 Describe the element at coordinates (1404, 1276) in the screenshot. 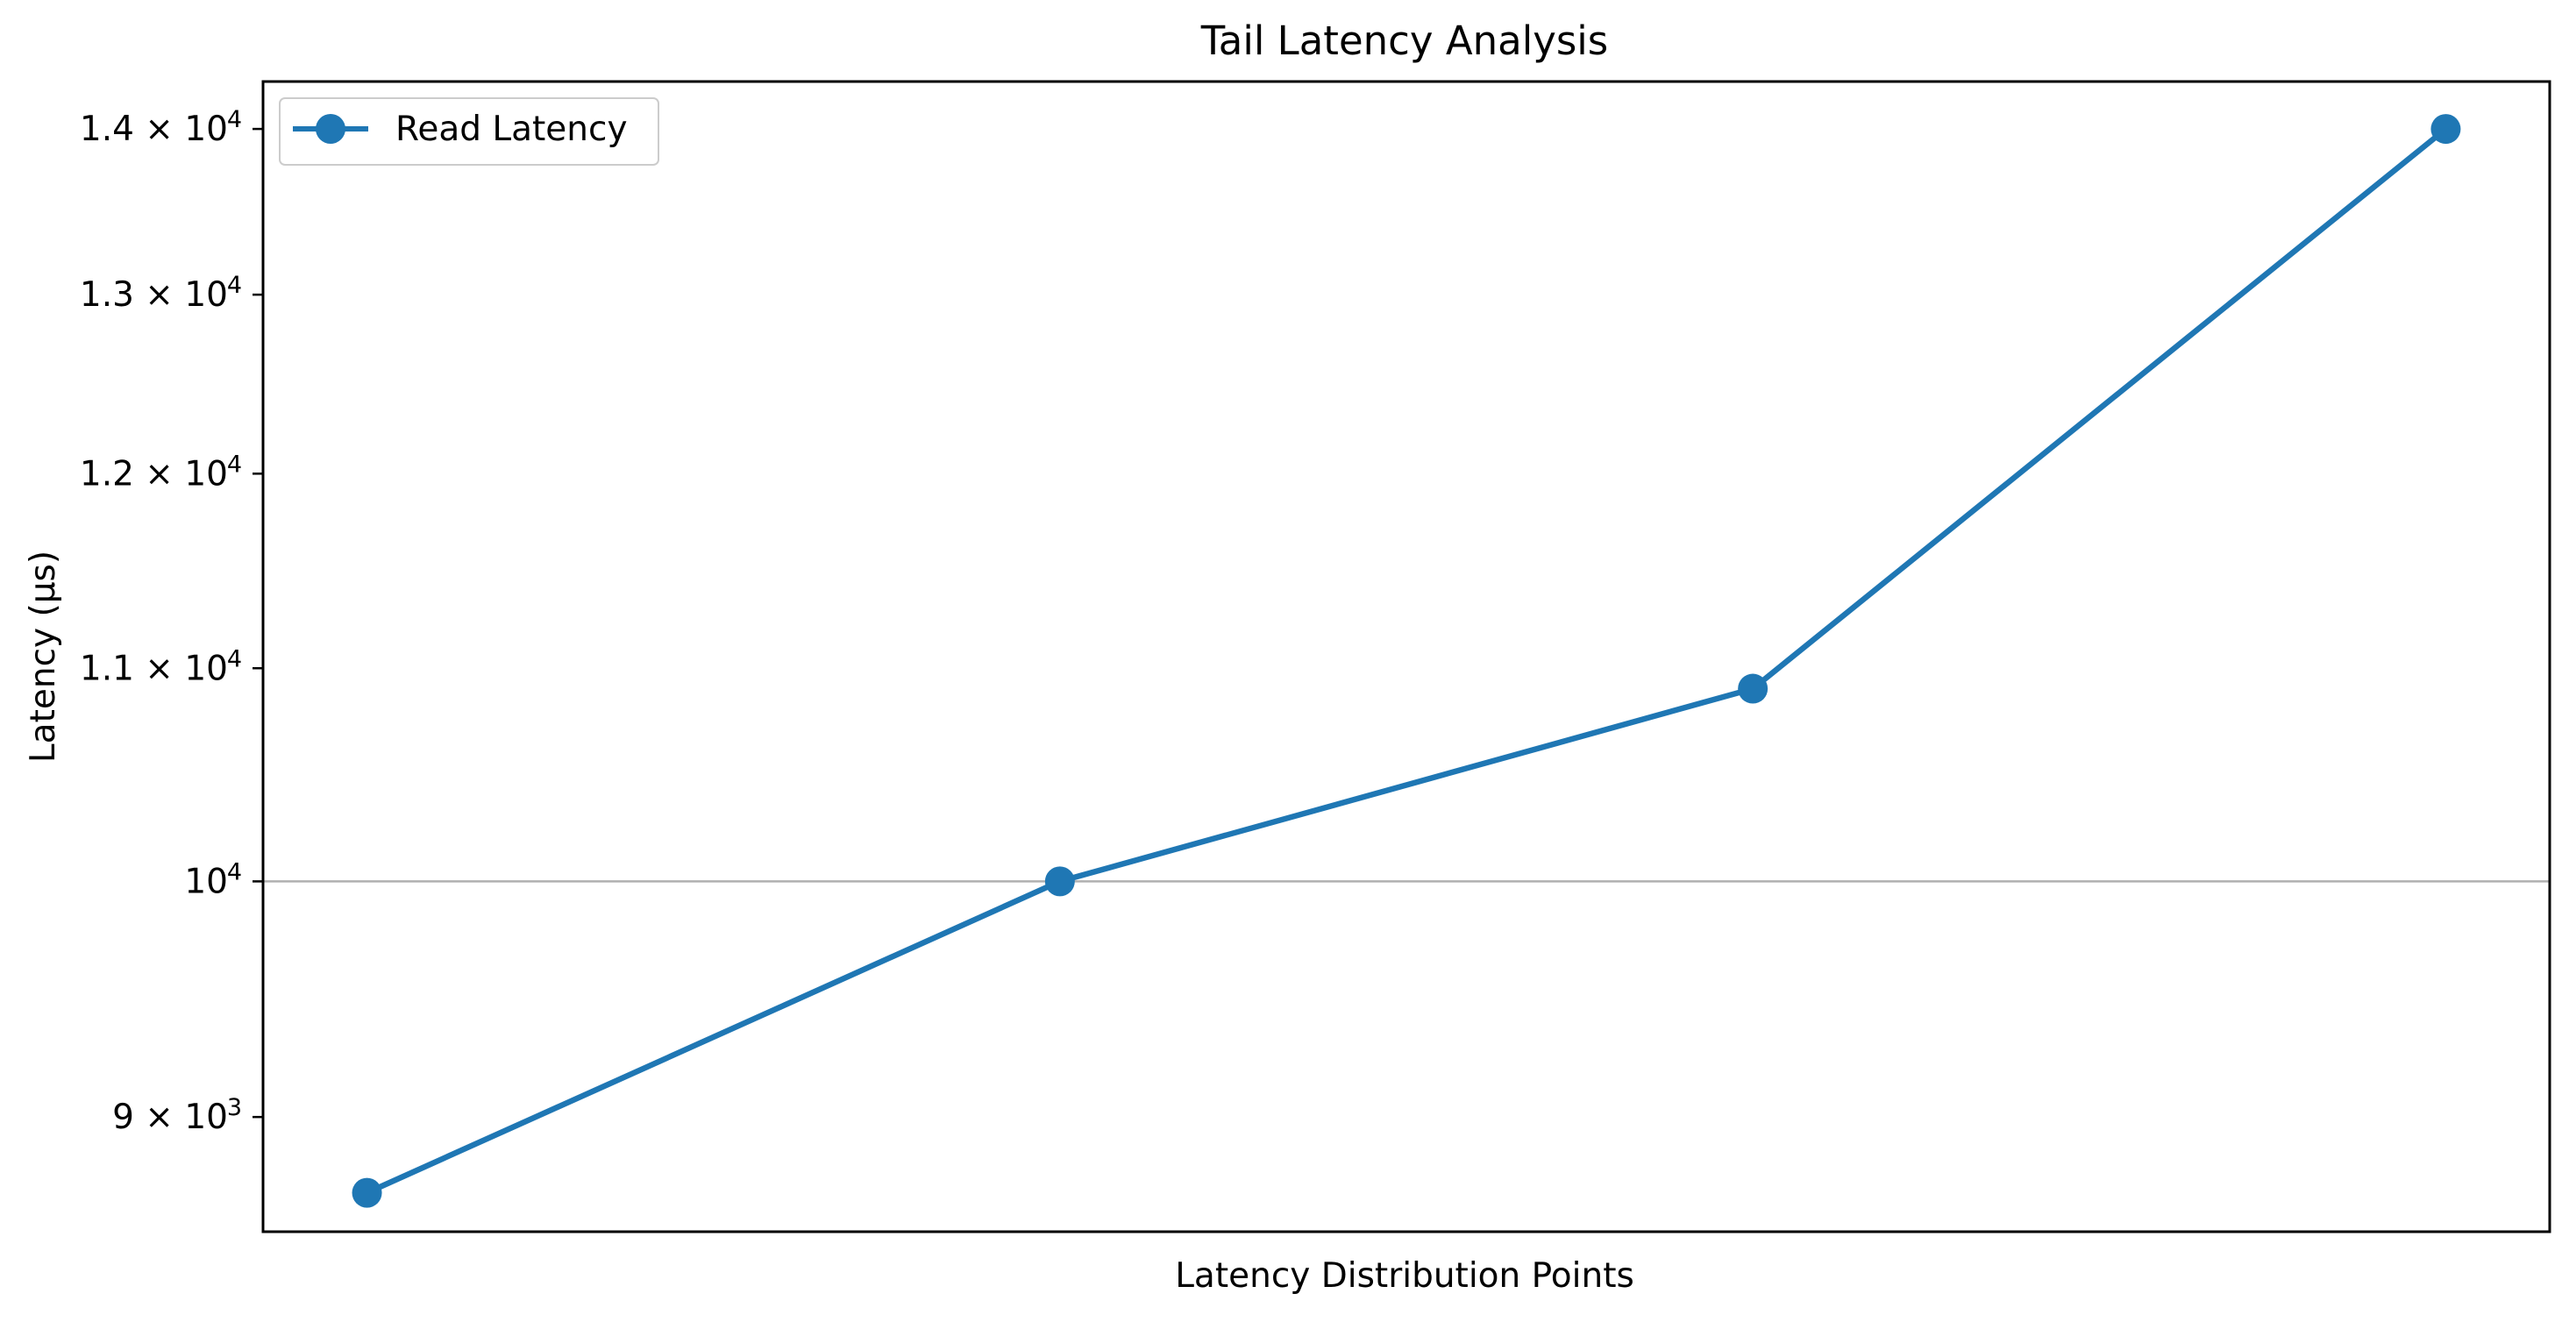

I see `x-axis-label: Latency Distribution Points` at that location.